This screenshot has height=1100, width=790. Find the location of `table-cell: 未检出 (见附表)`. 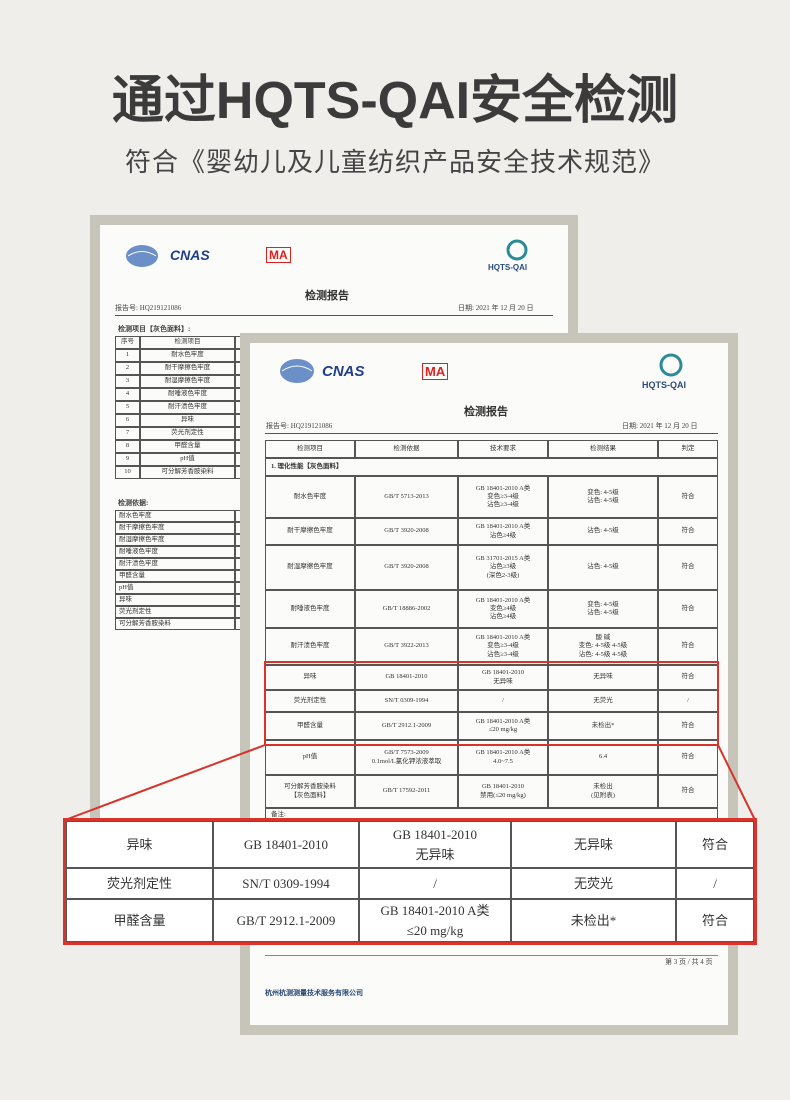

table-cell: 未检出 (见附表) is located at coordinates (603, 791).